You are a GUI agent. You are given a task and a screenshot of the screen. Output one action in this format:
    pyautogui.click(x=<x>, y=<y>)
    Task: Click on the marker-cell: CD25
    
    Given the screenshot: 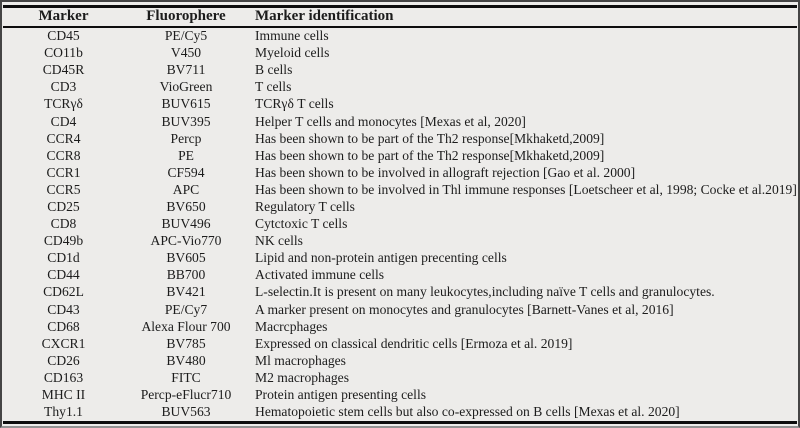 What is the action you would take?
    pyautogui.click(x=63, y=206)
    